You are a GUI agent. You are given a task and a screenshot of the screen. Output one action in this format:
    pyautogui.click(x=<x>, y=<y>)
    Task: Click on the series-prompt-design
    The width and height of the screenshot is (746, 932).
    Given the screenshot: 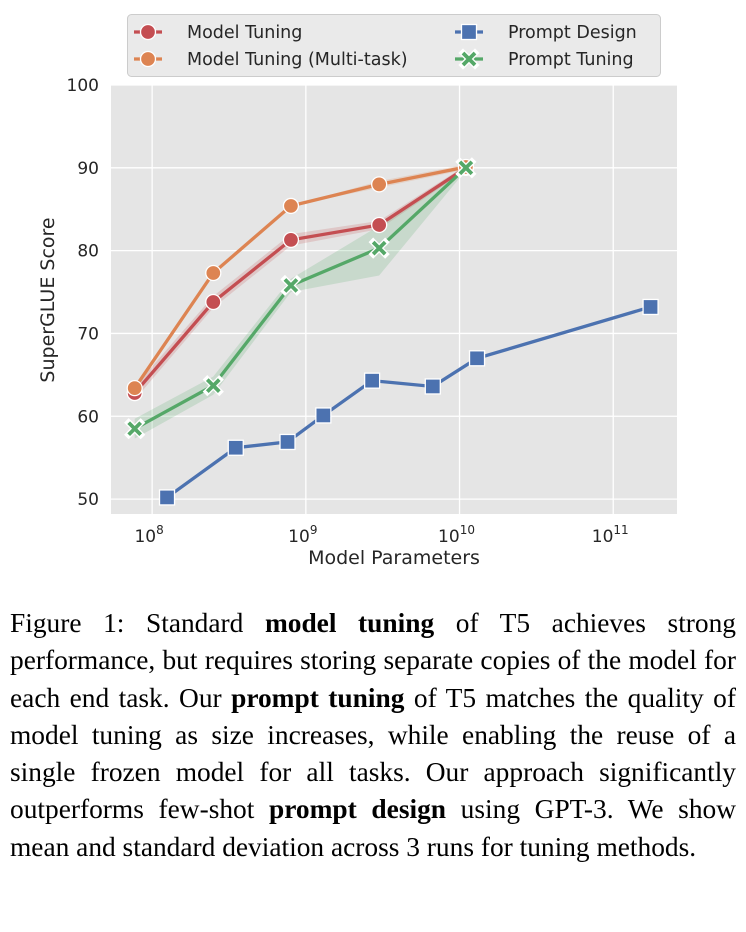 What is the action you would take?
    pyautogui.click(x=408, y=402)
    